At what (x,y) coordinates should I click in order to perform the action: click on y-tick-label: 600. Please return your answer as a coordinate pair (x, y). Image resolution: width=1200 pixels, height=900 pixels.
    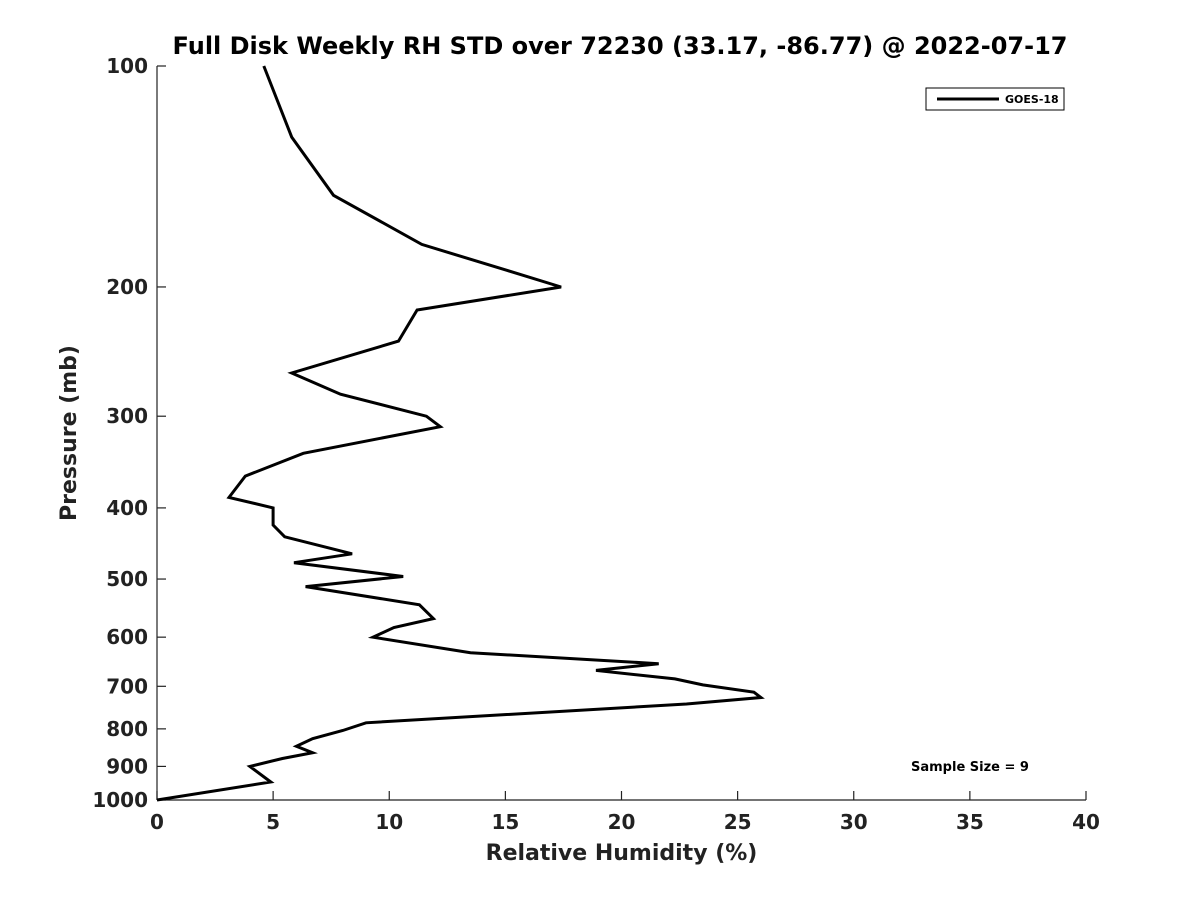
    Looking at the image, I should click on (127, 637).